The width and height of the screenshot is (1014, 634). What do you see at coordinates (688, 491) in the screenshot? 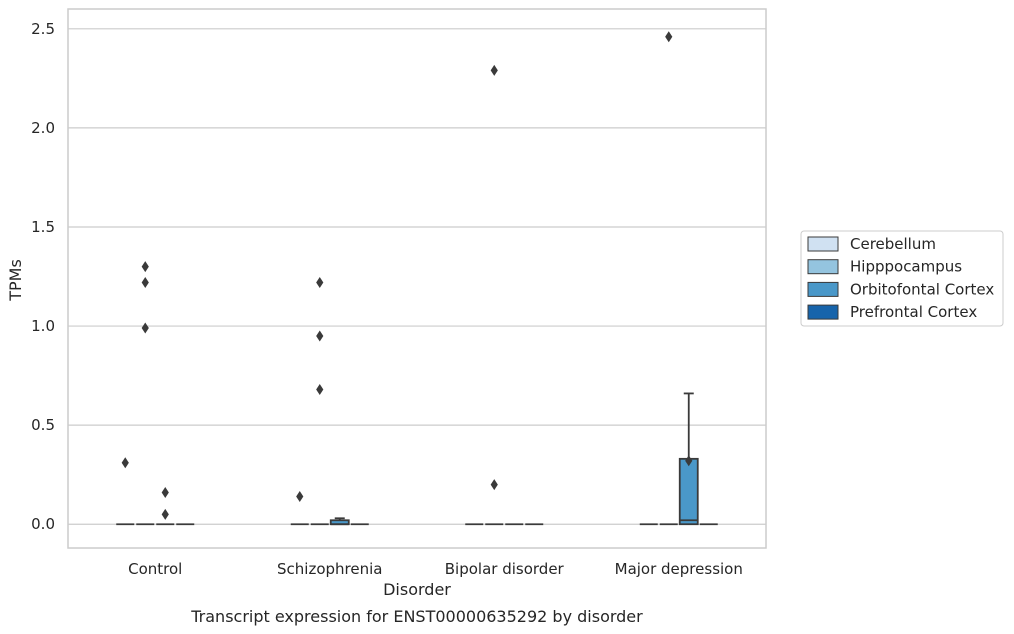
I see `box` at bounding box center [688, 491].